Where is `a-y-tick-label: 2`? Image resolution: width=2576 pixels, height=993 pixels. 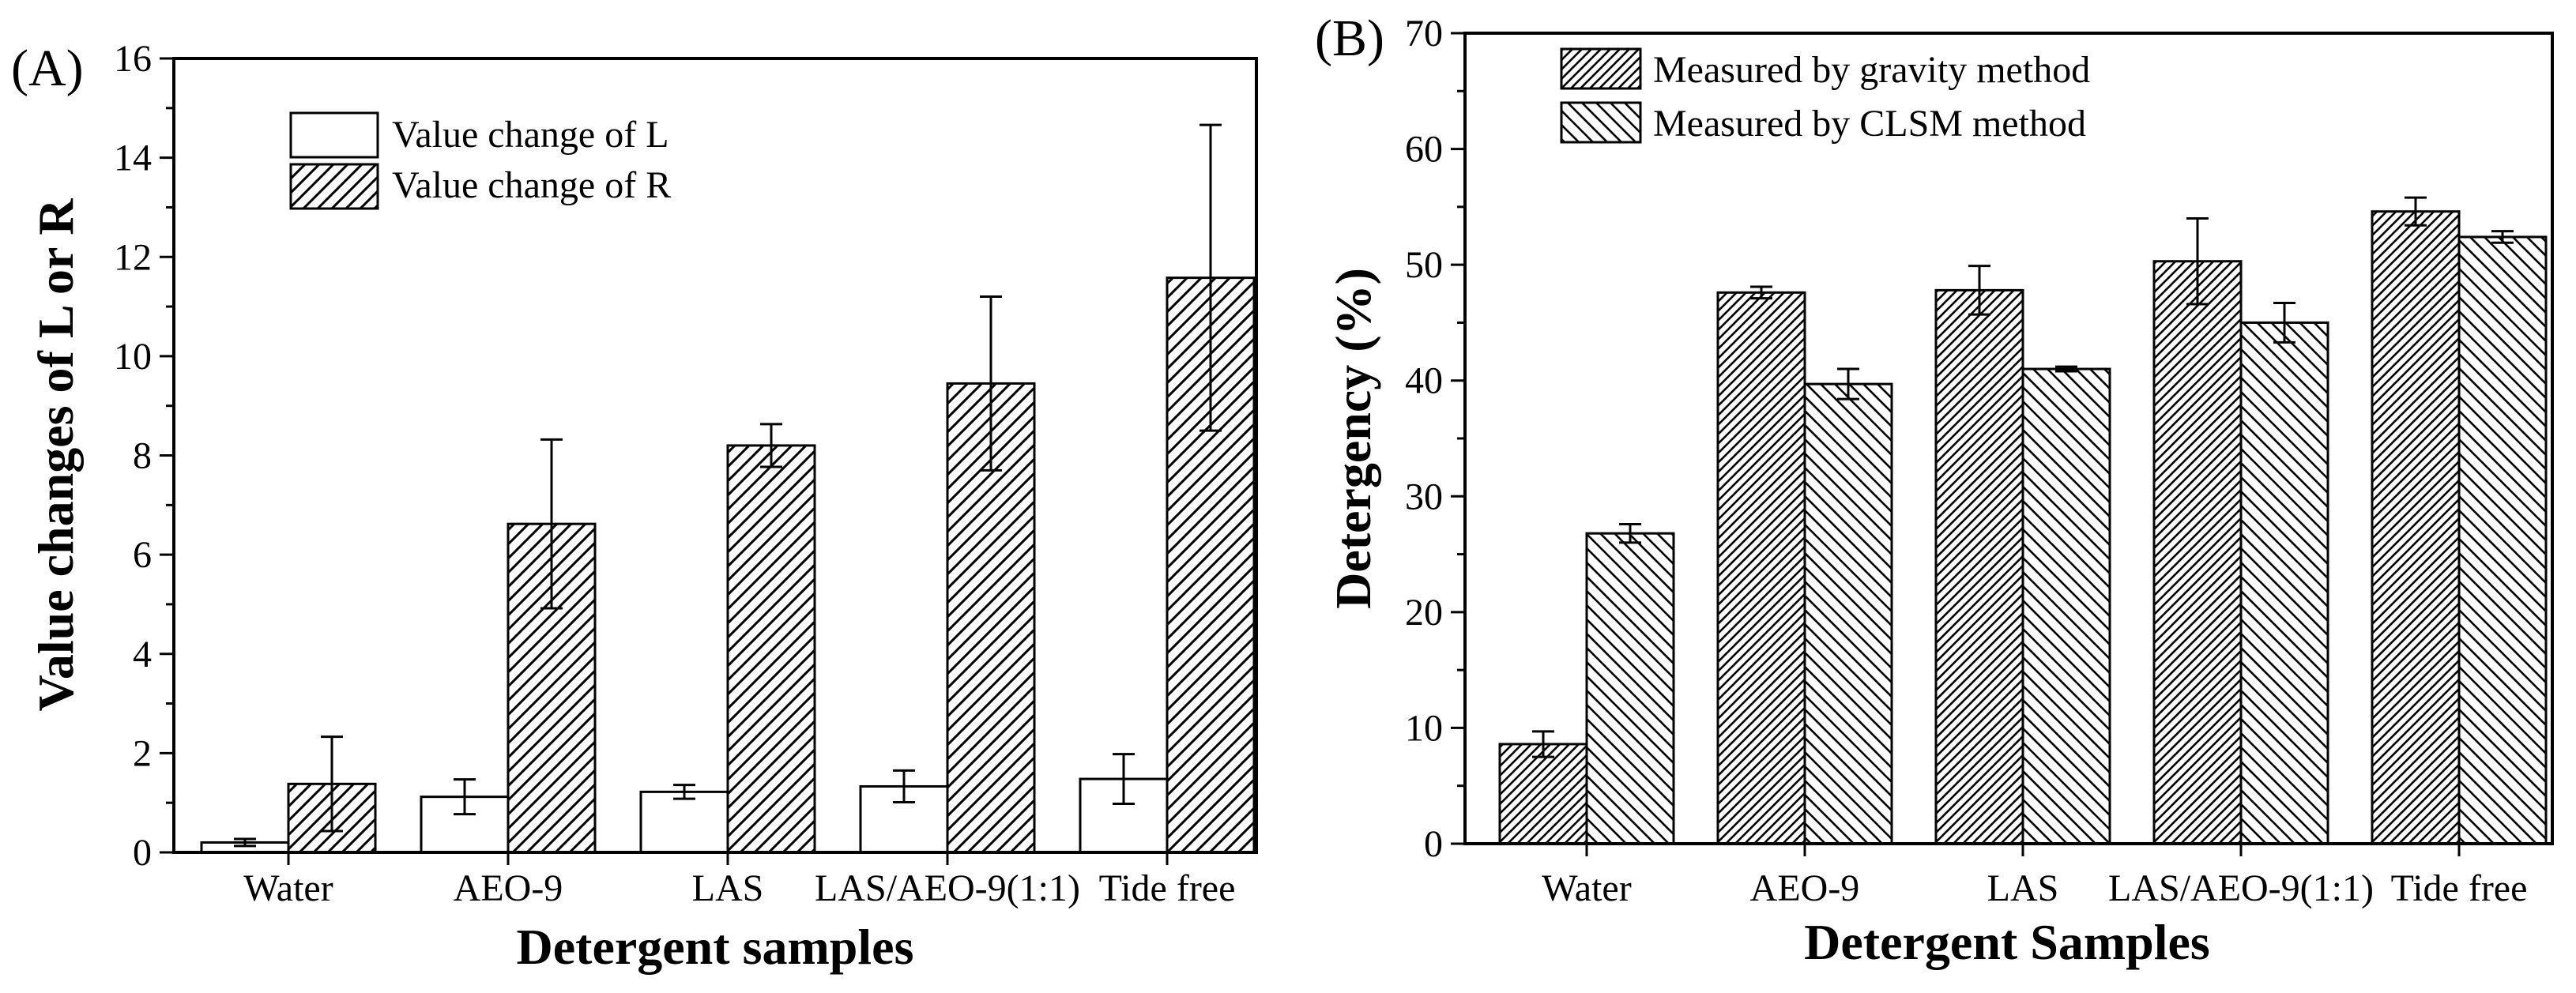 a-y-tick-label: 2 is located at coordinates (142, 753).